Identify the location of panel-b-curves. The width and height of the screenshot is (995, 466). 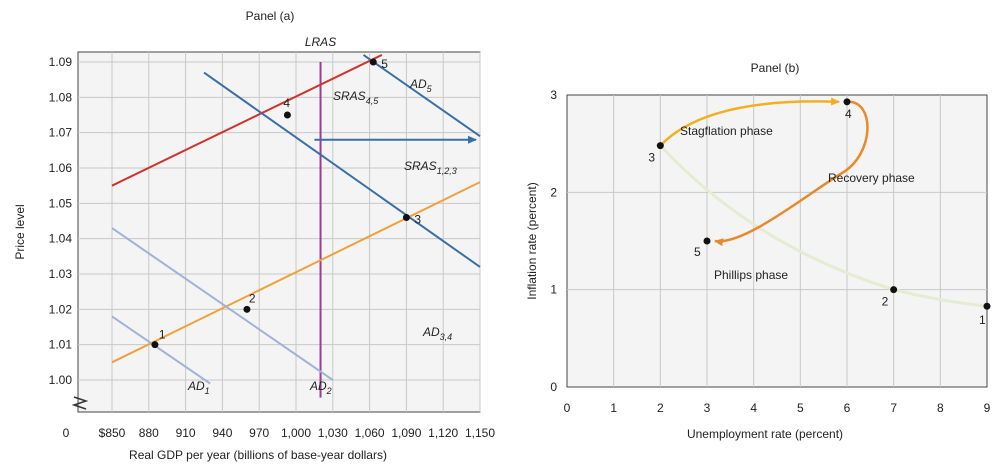
(823, 202).